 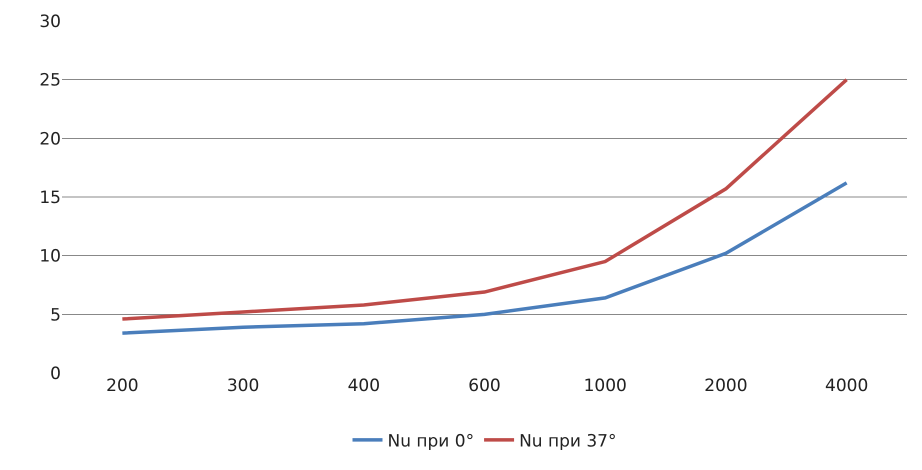 I want to click on y-tick-label: 30, so click(x=50, y=22).